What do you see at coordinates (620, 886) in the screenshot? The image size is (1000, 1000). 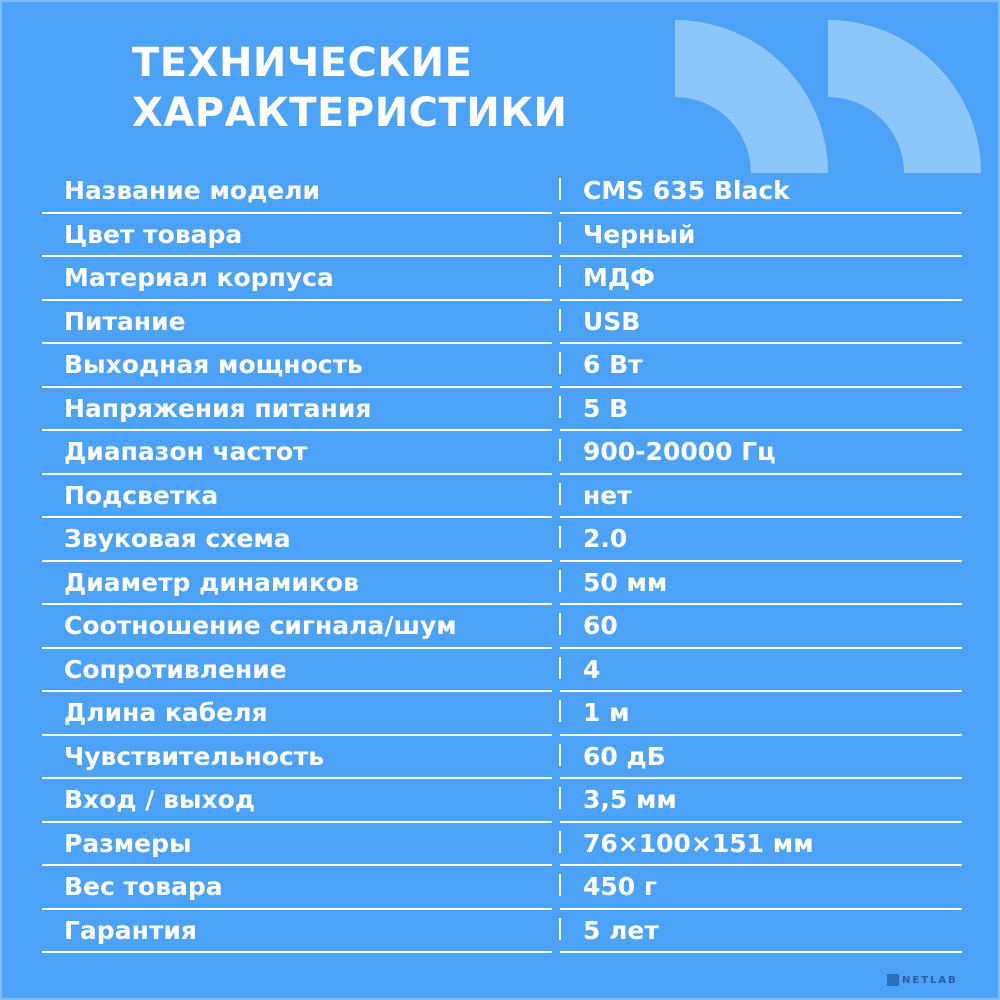 I see `spec-value: 450 г` at bounding box center [620, 886].